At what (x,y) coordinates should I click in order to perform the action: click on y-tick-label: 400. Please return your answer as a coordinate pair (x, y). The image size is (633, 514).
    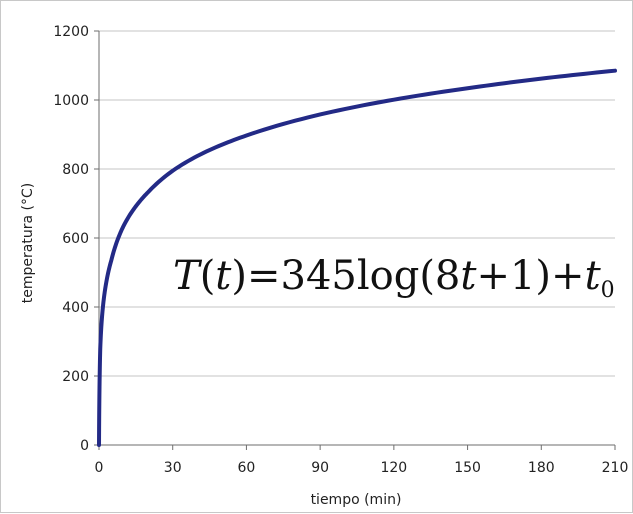
    Looking at the image, I should click on (75, 308).